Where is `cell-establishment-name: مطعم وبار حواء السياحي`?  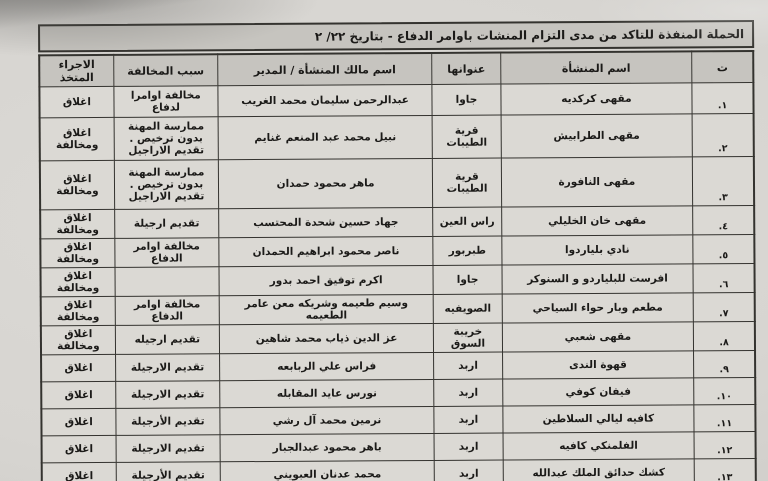 cell-establishment-name: مطعم وبار حواء السياحي is located at coordinates (597, 308).